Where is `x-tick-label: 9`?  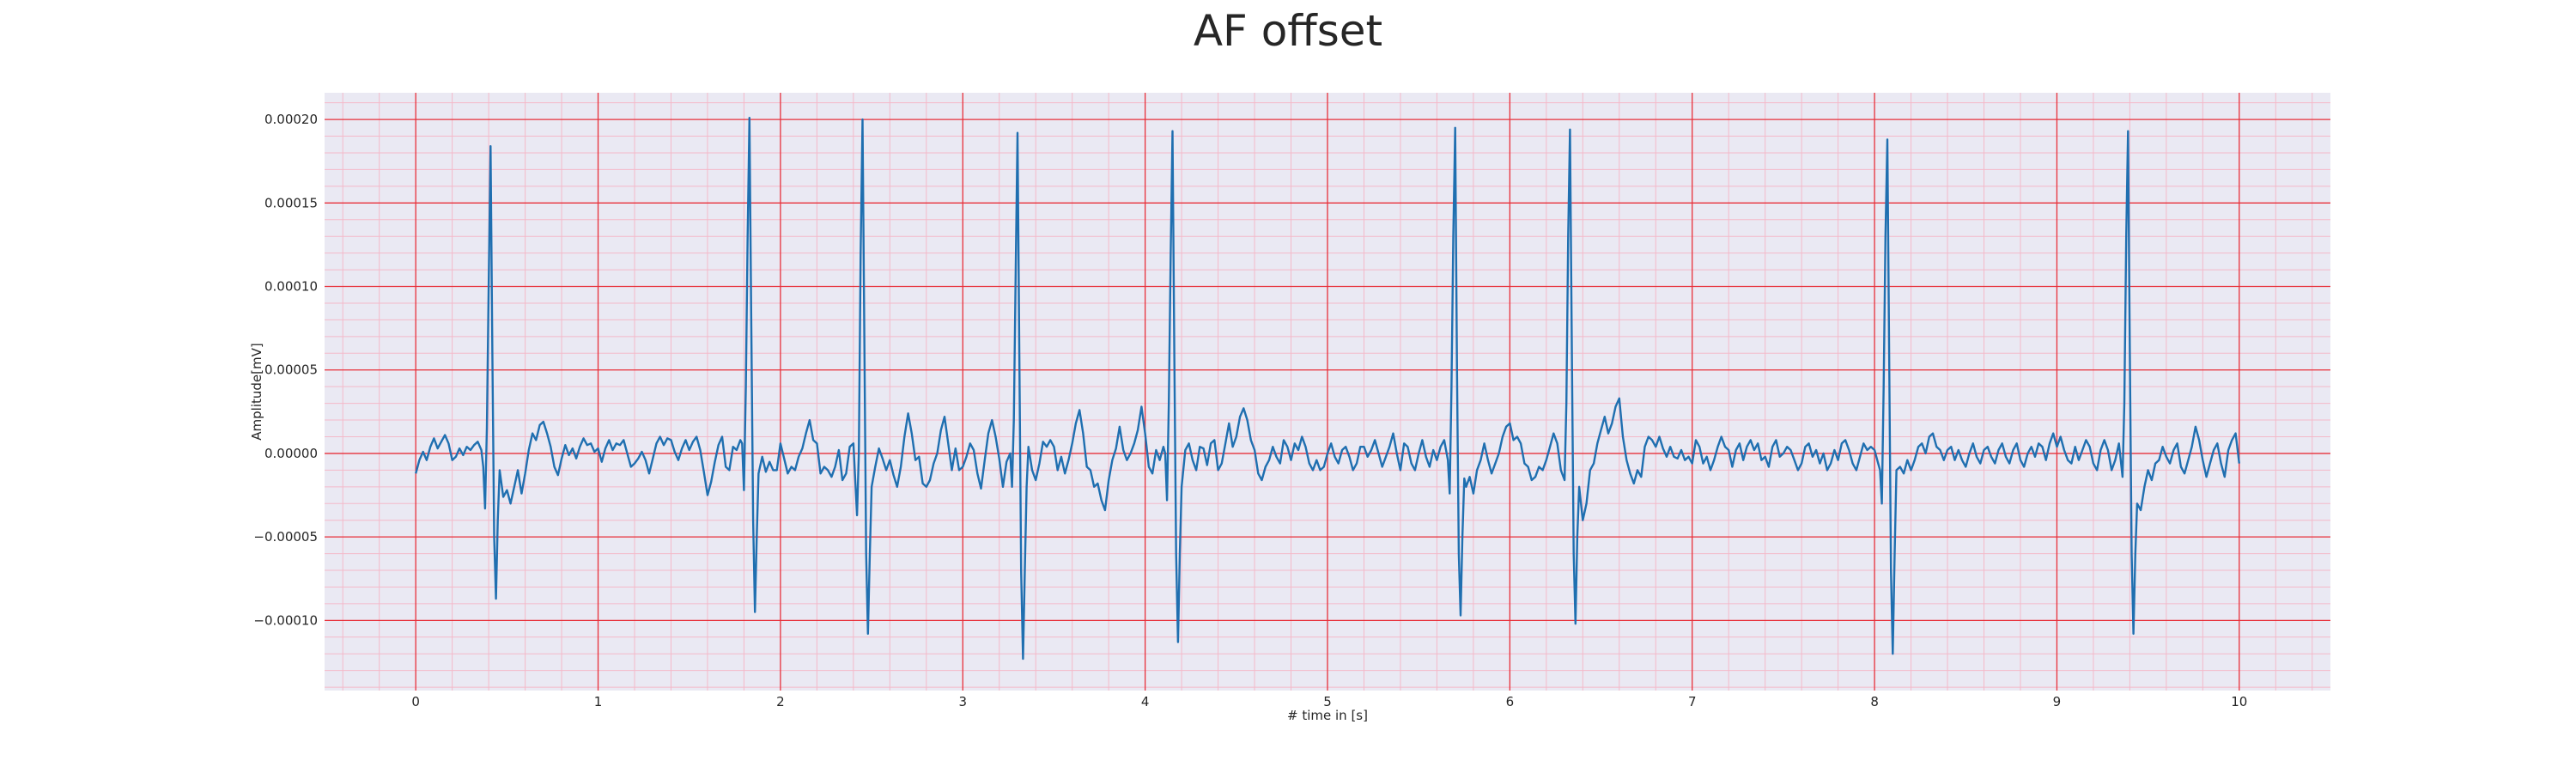 x-tick-label: 9 is located at coordinates (2057, 701).